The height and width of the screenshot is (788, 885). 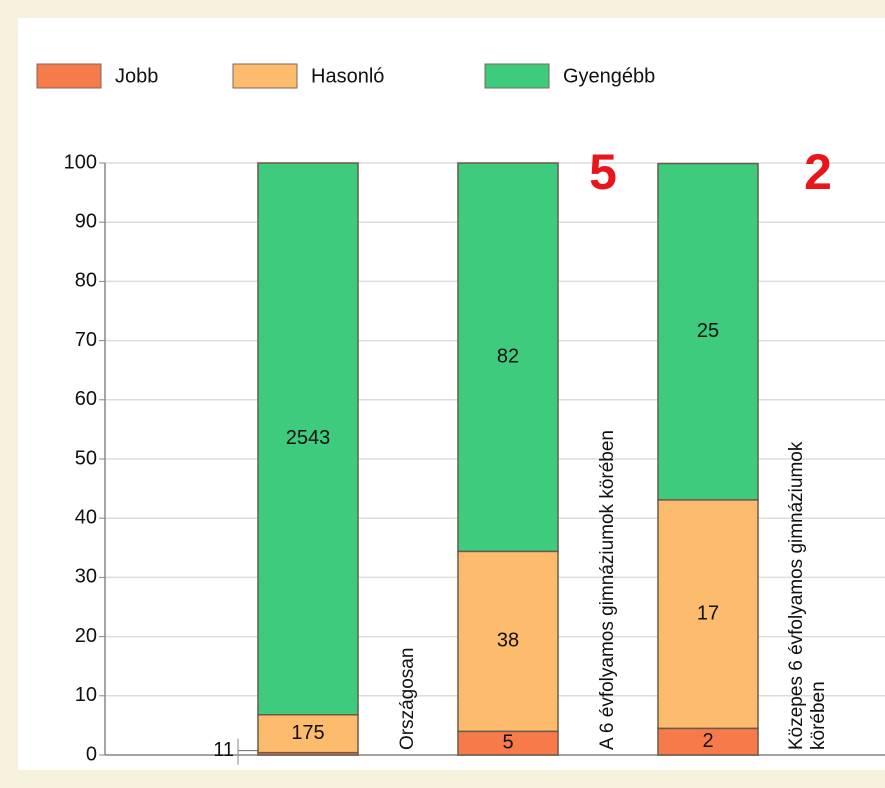 I want to click on data-label: 38, so click(x=508, y=641).